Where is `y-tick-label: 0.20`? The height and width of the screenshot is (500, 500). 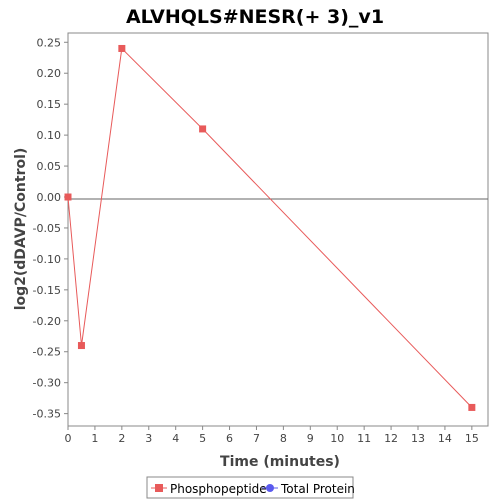
y-tick-label: 0.20 is located at coordinates (49, 73).